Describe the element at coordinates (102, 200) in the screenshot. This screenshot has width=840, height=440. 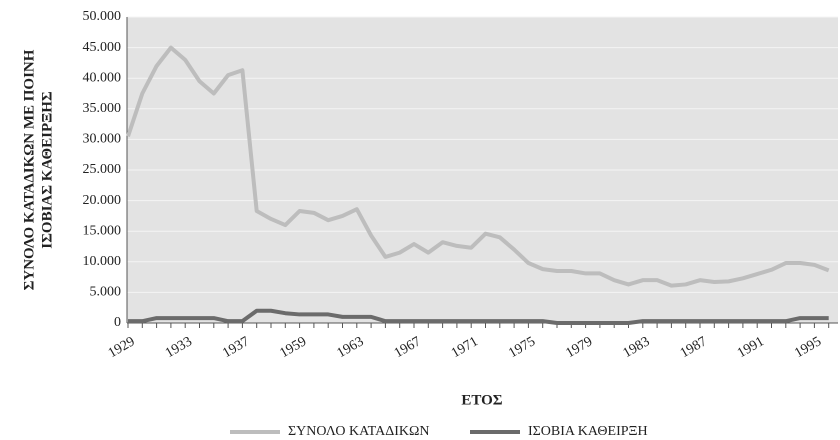
I see `y-tick-label: 20.000` at that location.